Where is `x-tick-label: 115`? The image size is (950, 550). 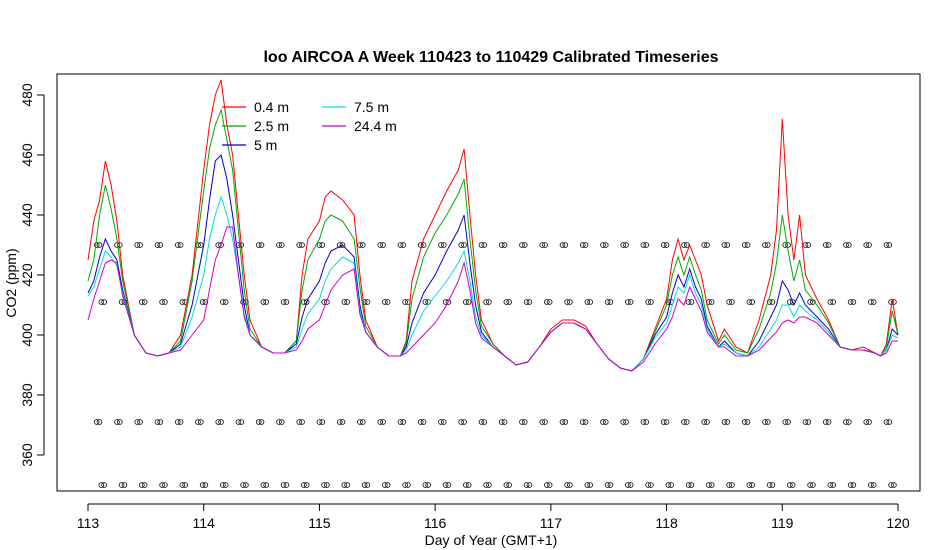
x-tick-label: 115 is located at coordinates (319, 523).